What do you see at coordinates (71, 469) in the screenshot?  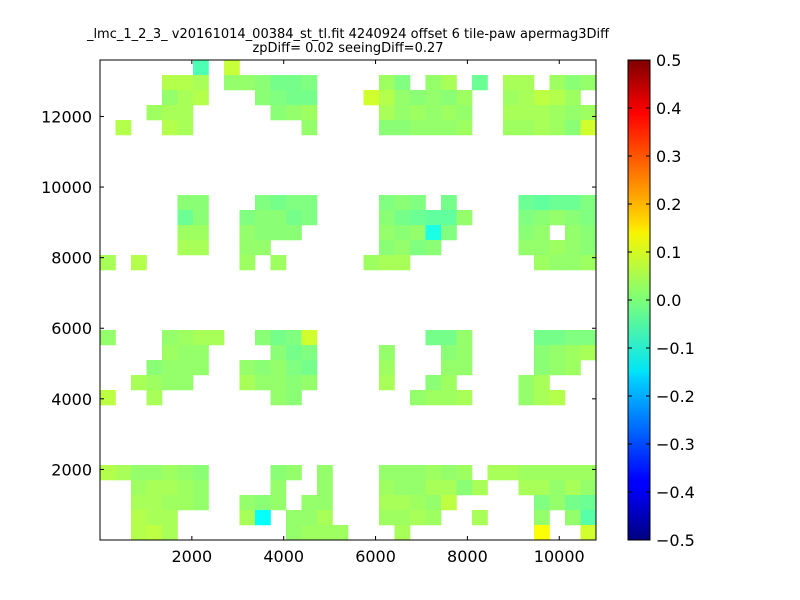 I see `y-tick-label: 2000` at bounding box center [71, 469].